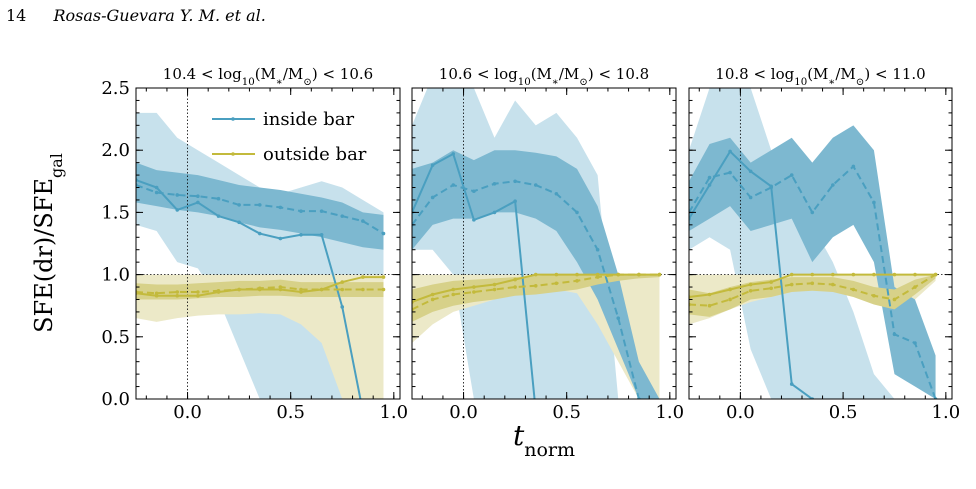 This screenshot has width=976, height=489. Describe the element at coordinates (115, 88) in the screenshot. I see `y-tick-label: 2.5` at that location.